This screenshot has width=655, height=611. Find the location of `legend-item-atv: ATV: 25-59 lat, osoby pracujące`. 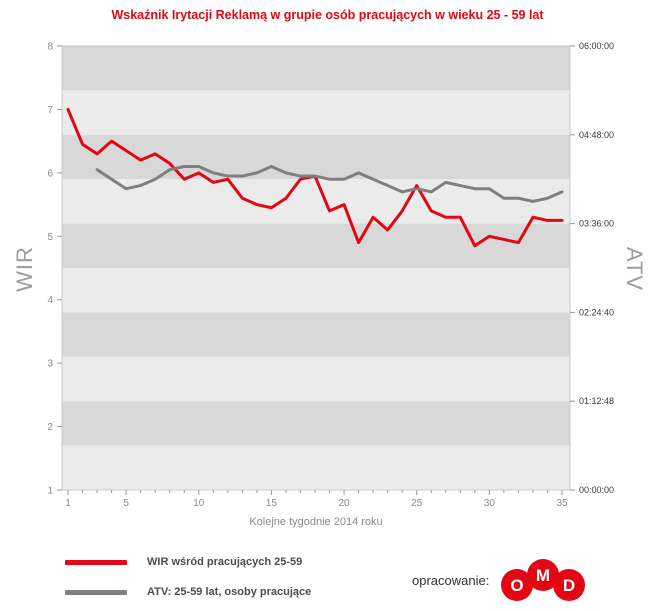

legend-item-atv: ATV: 25-59 lat, osoby pracujące is located at coordinates (188, 592).